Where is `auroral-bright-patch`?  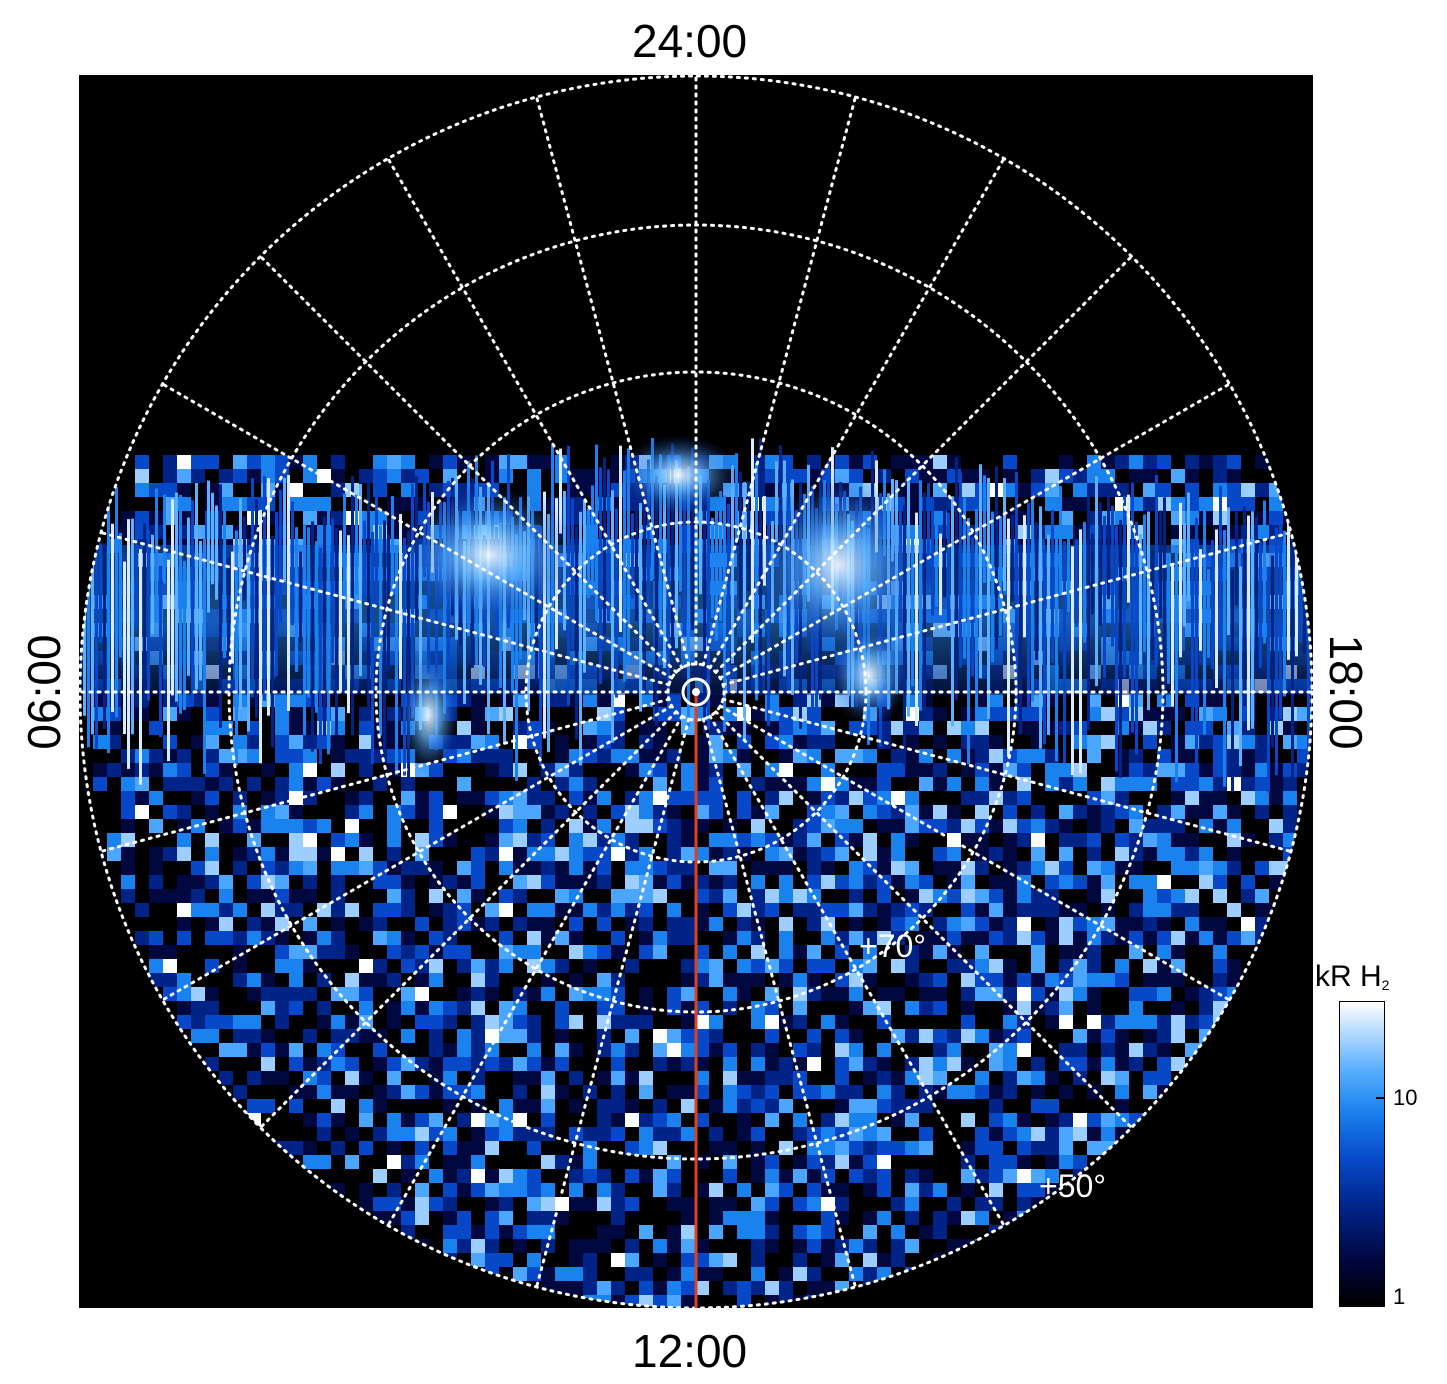 auroral-bright-patch is located at coordinates (489, 555).